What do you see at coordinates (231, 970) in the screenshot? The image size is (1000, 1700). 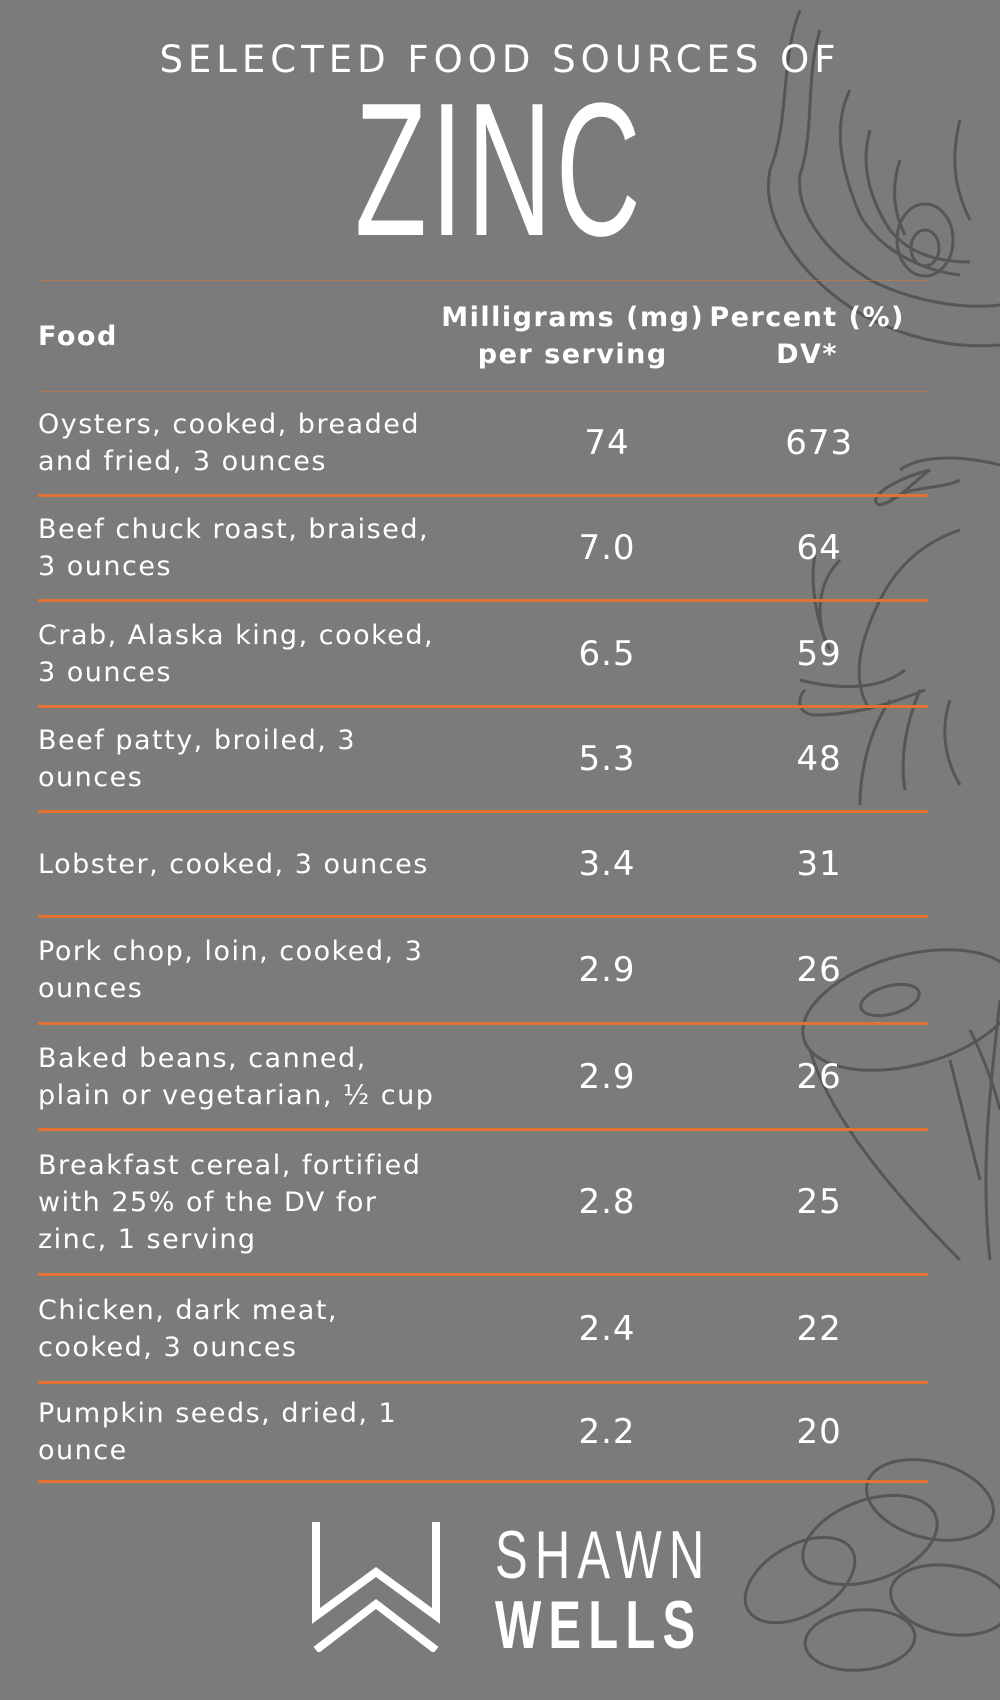 I see `food-cell: Pork chop, loin, cooked, 3 ounces` at bounding box center [231, 970].